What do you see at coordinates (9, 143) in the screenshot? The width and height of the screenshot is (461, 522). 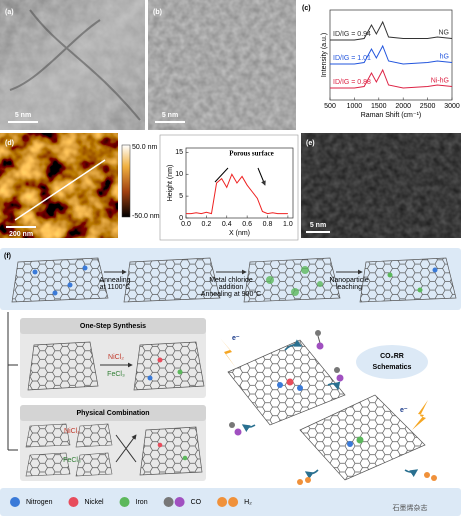 I see `panel-label: (d)` at bounding box center [9, 143].